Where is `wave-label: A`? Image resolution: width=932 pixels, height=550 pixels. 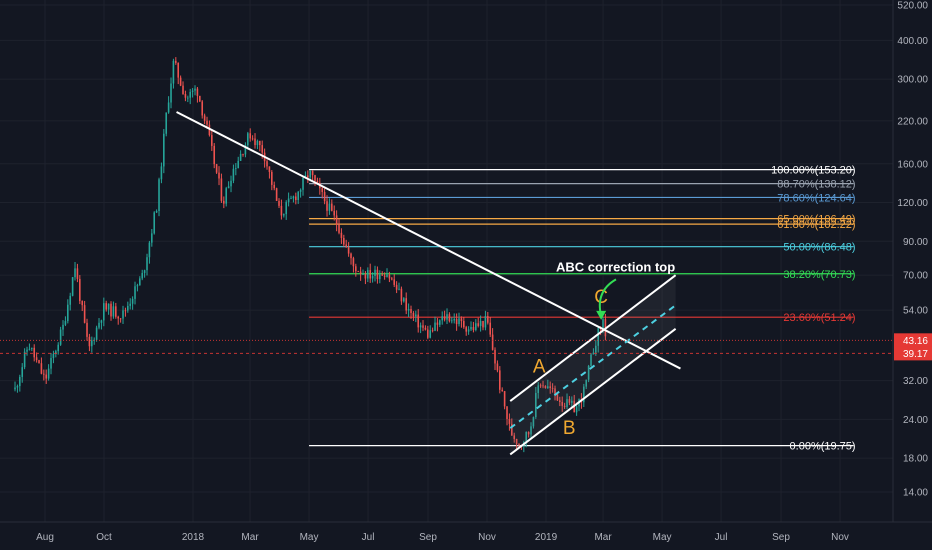 wave-label: A is located at coordinates (539, 366).